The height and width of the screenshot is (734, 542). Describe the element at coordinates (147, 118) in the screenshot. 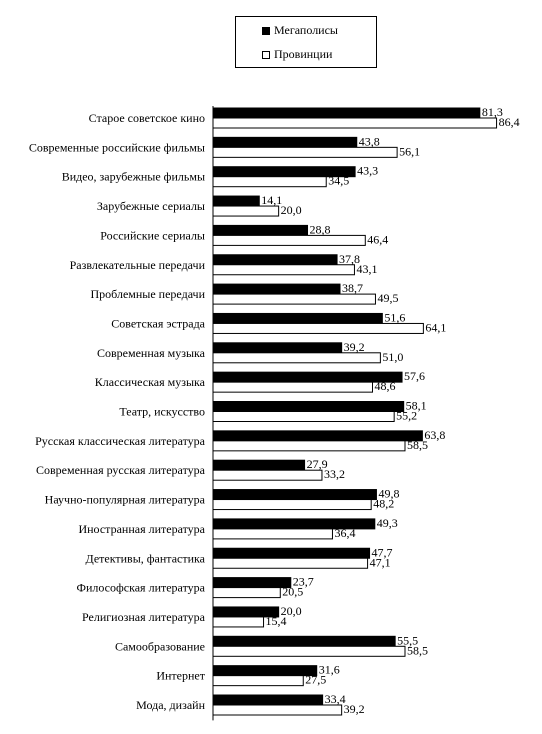

I see `category-label: Старое советское кино` at that location.